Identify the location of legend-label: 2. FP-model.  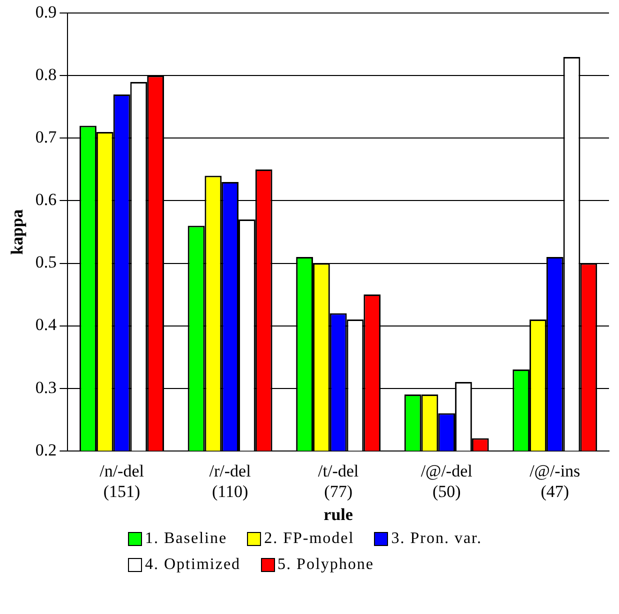
(309, 539).